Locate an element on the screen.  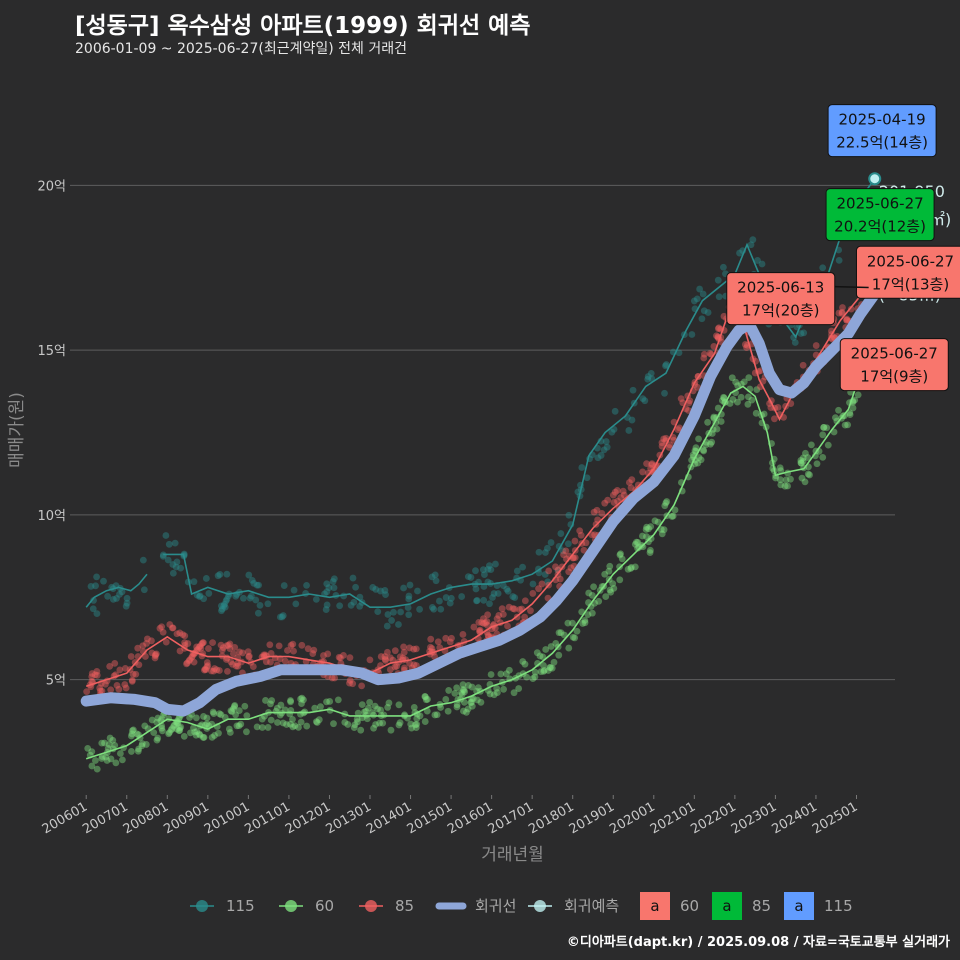
legend-box is located at coordinates (655, 906).